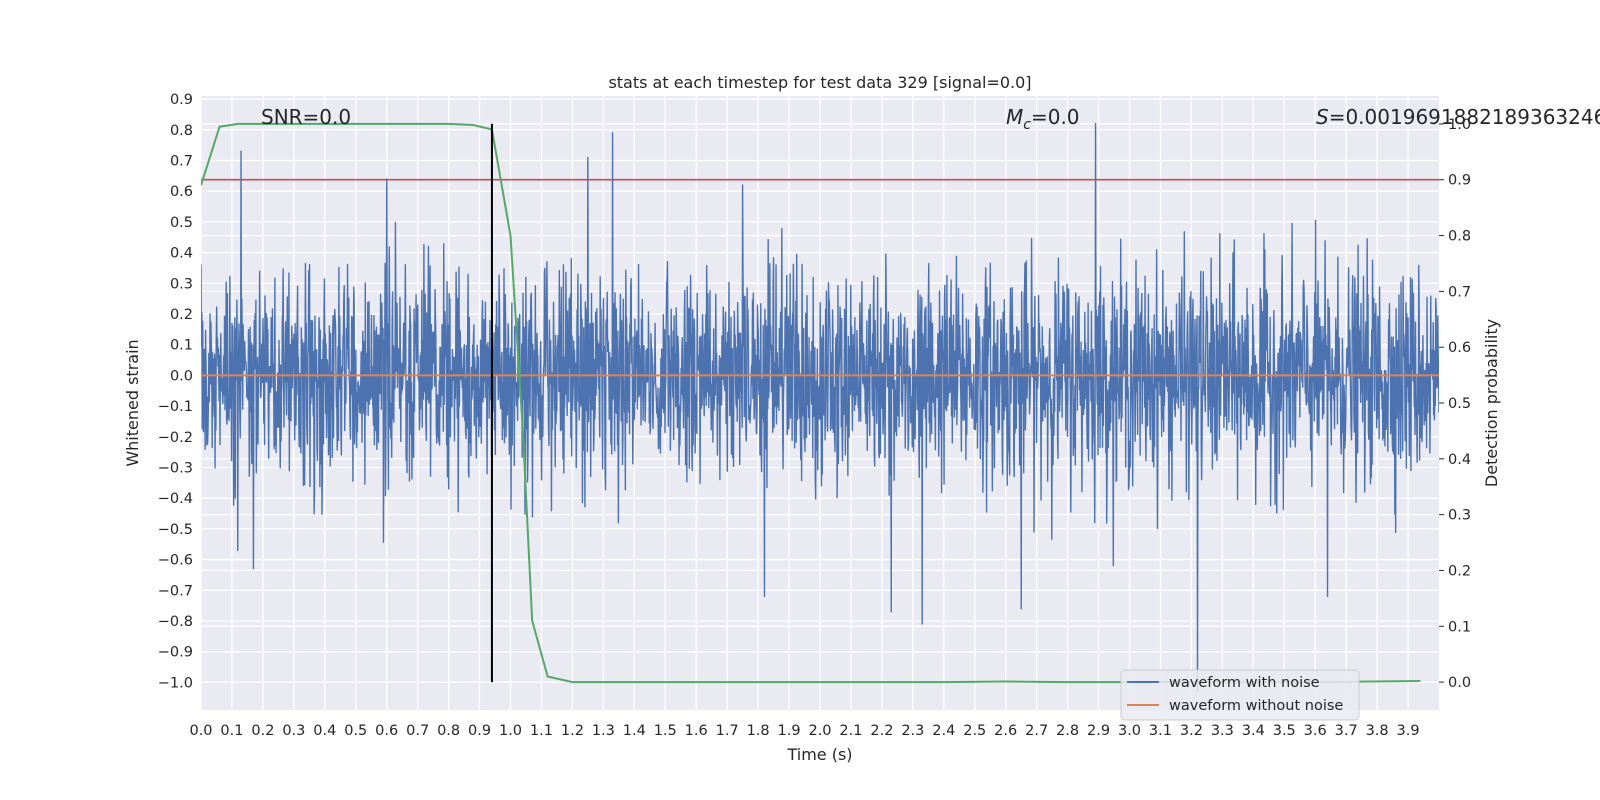 The image size is (1600, 800). What do you see at coordinates (479, 731) in the screenshot?
I see `x-tick-label: 0.9` at bounding box center [479, 731].